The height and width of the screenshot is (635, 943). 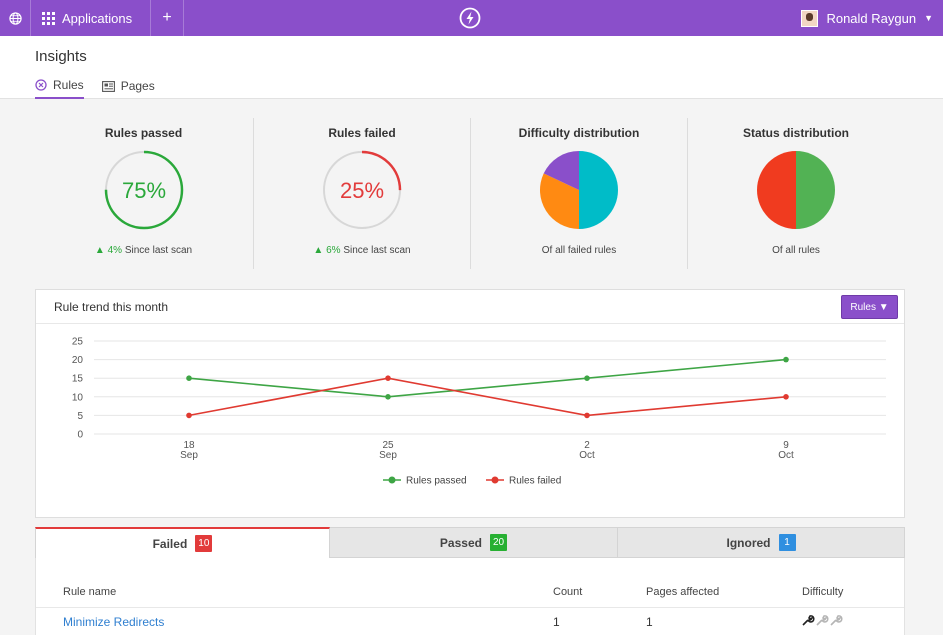 I want to click on legend-item-0: Rules passed, so click(x=425, y=481).